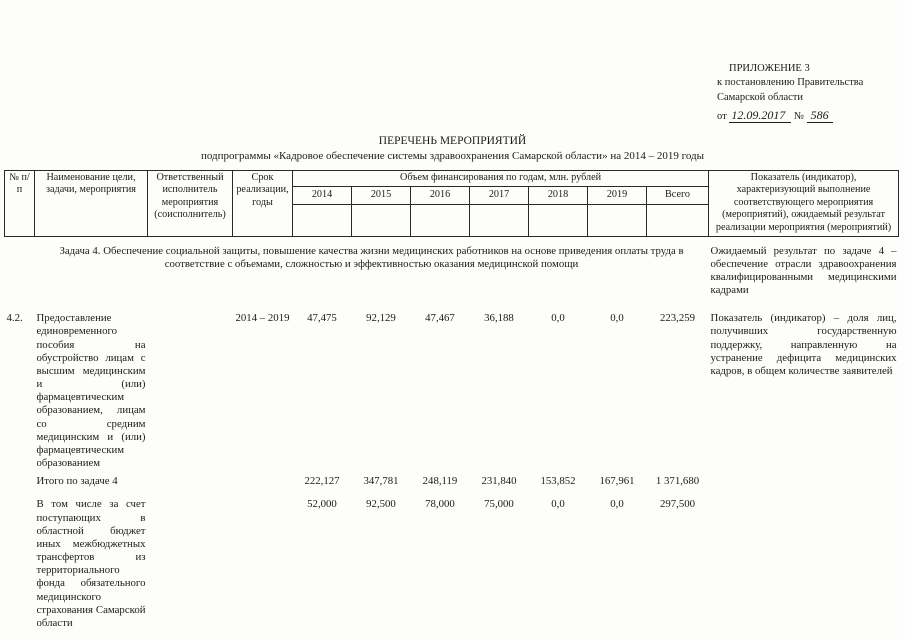 This screenshot has height=640, width=905. Describe the element at coordinates (262, 318) in the screenshot. I see `term-value: 2014 – 2019` at that location.